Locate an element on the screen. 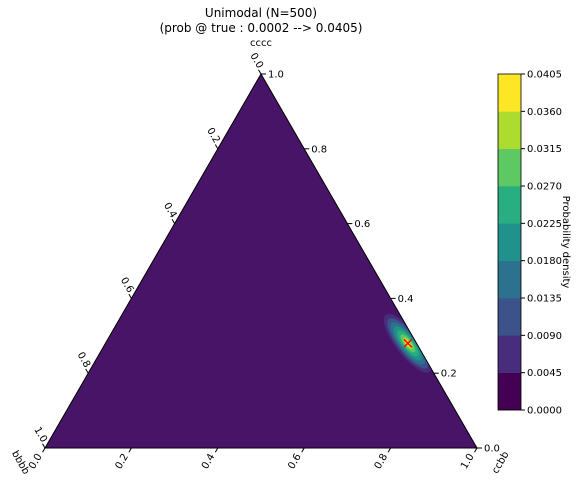  tick-label-right-5: 1.0 is located at coordinates (276, 75).